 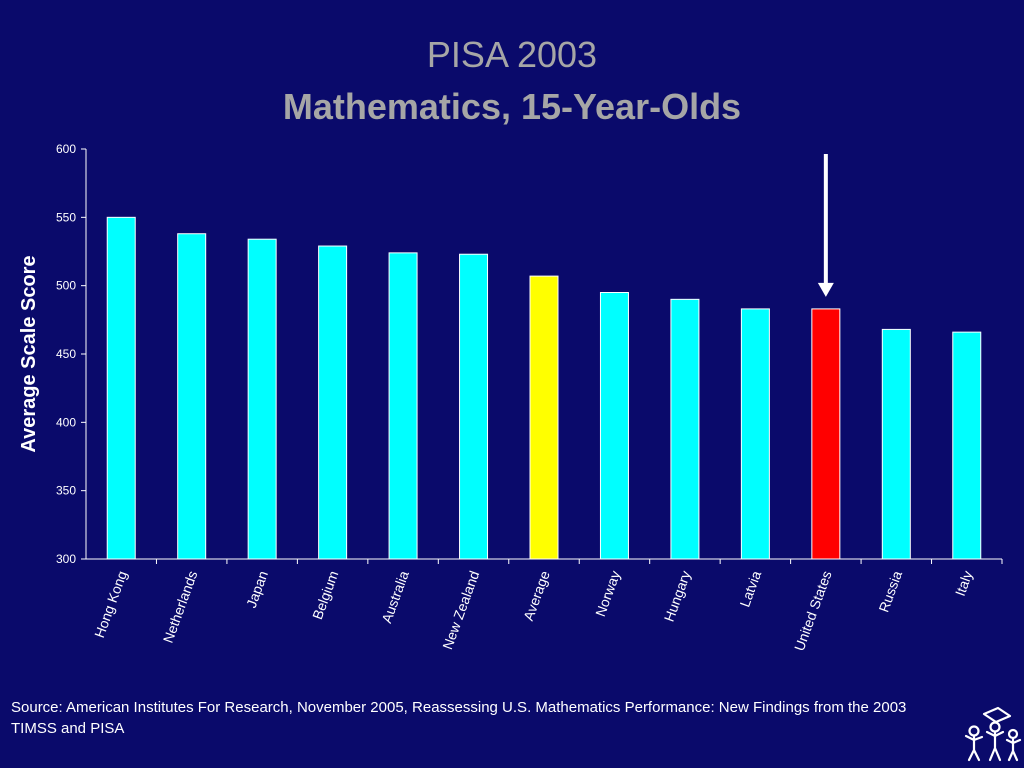 What do you see at coordinates (825, 289) in the screenshot?
I see `arrow-head` at bounding box center [825, 289].